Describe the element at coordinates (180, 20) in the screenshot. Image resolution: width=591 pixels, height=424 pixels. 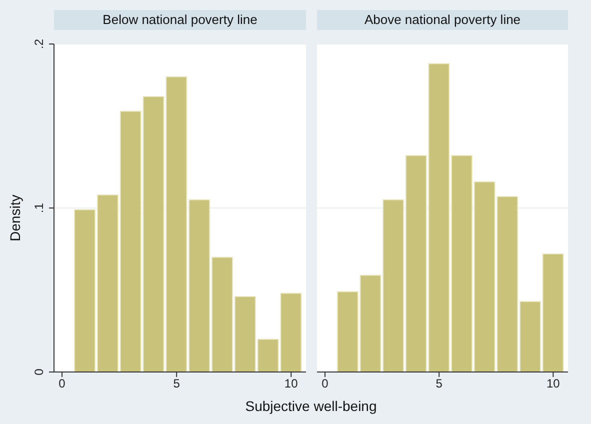
I see `chart-title: Below national poverty line` at that location.